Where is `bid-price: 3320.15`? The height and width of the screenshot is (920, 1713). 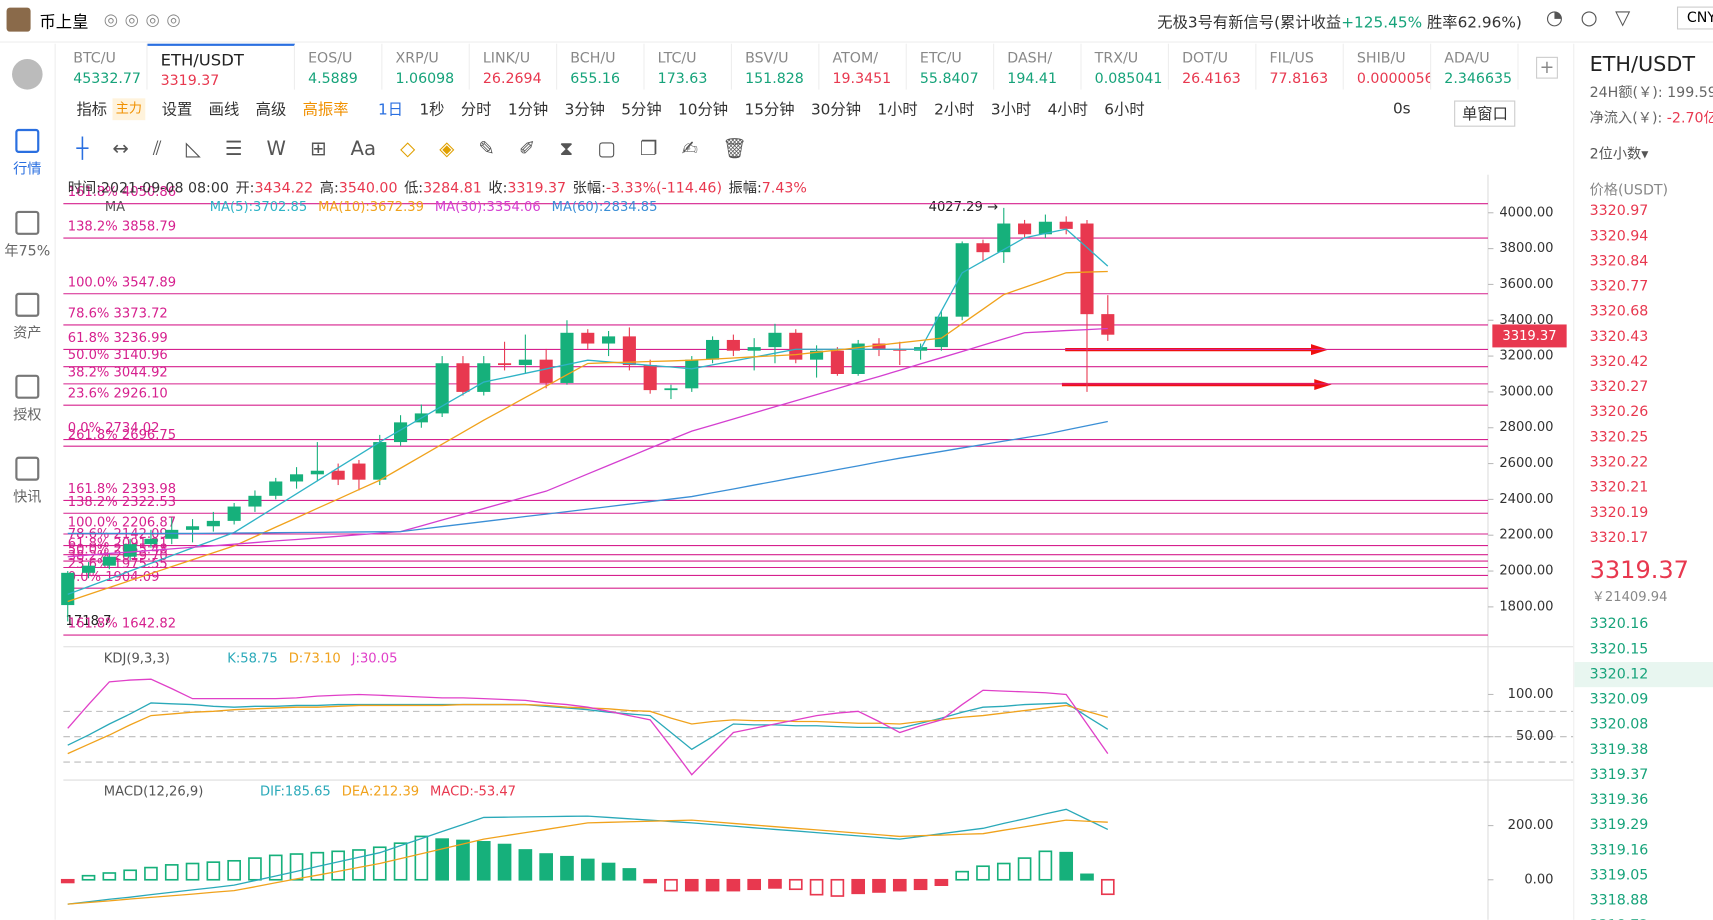 bid-price: 3320.15 is located at coordinates (1619, 649).